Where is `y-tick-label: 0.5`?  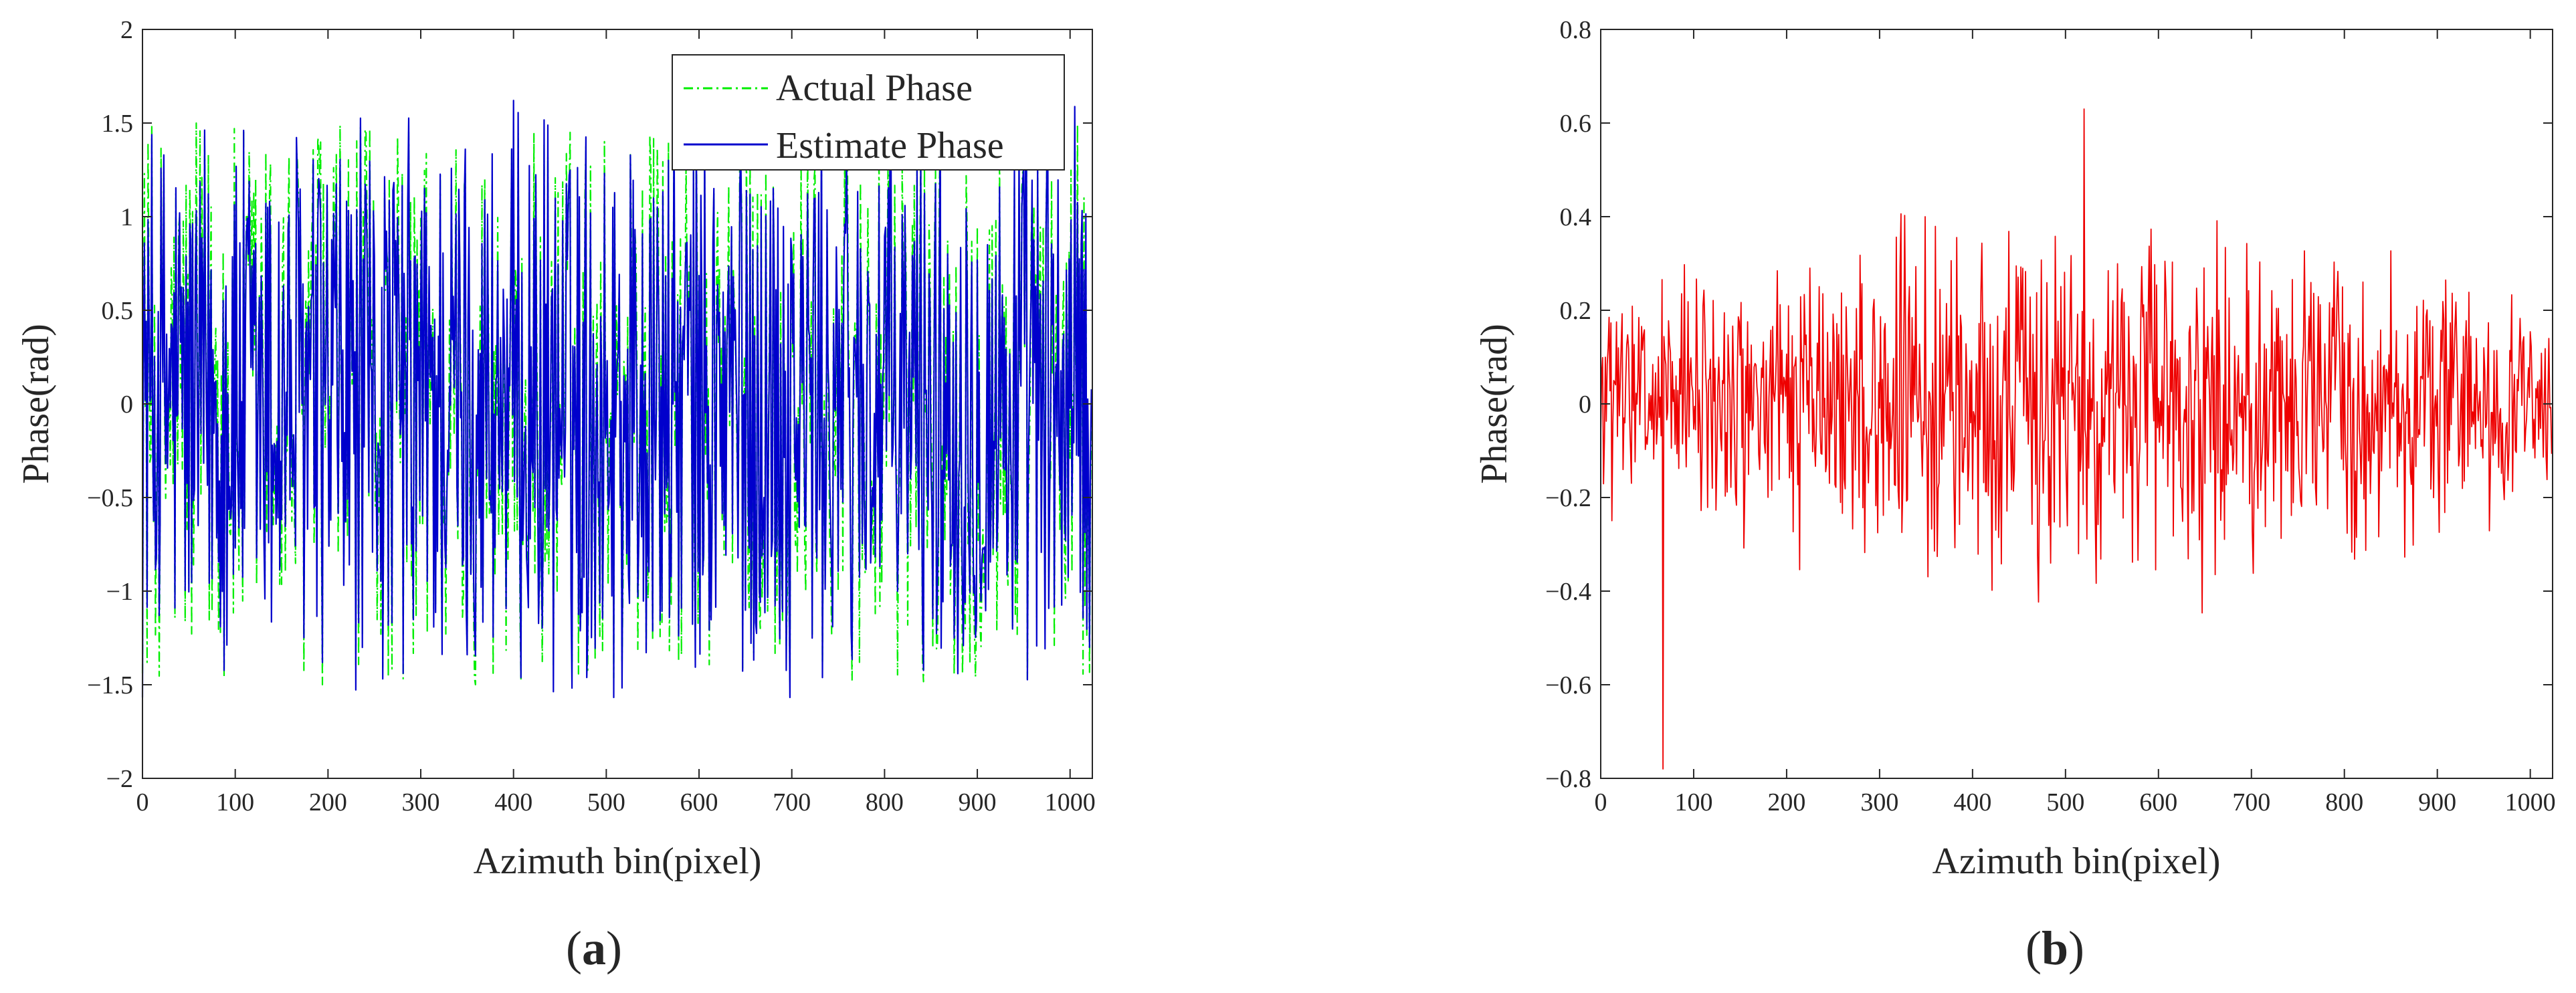
y-tick-label: 0.5 is located at coordinates (118, 311).